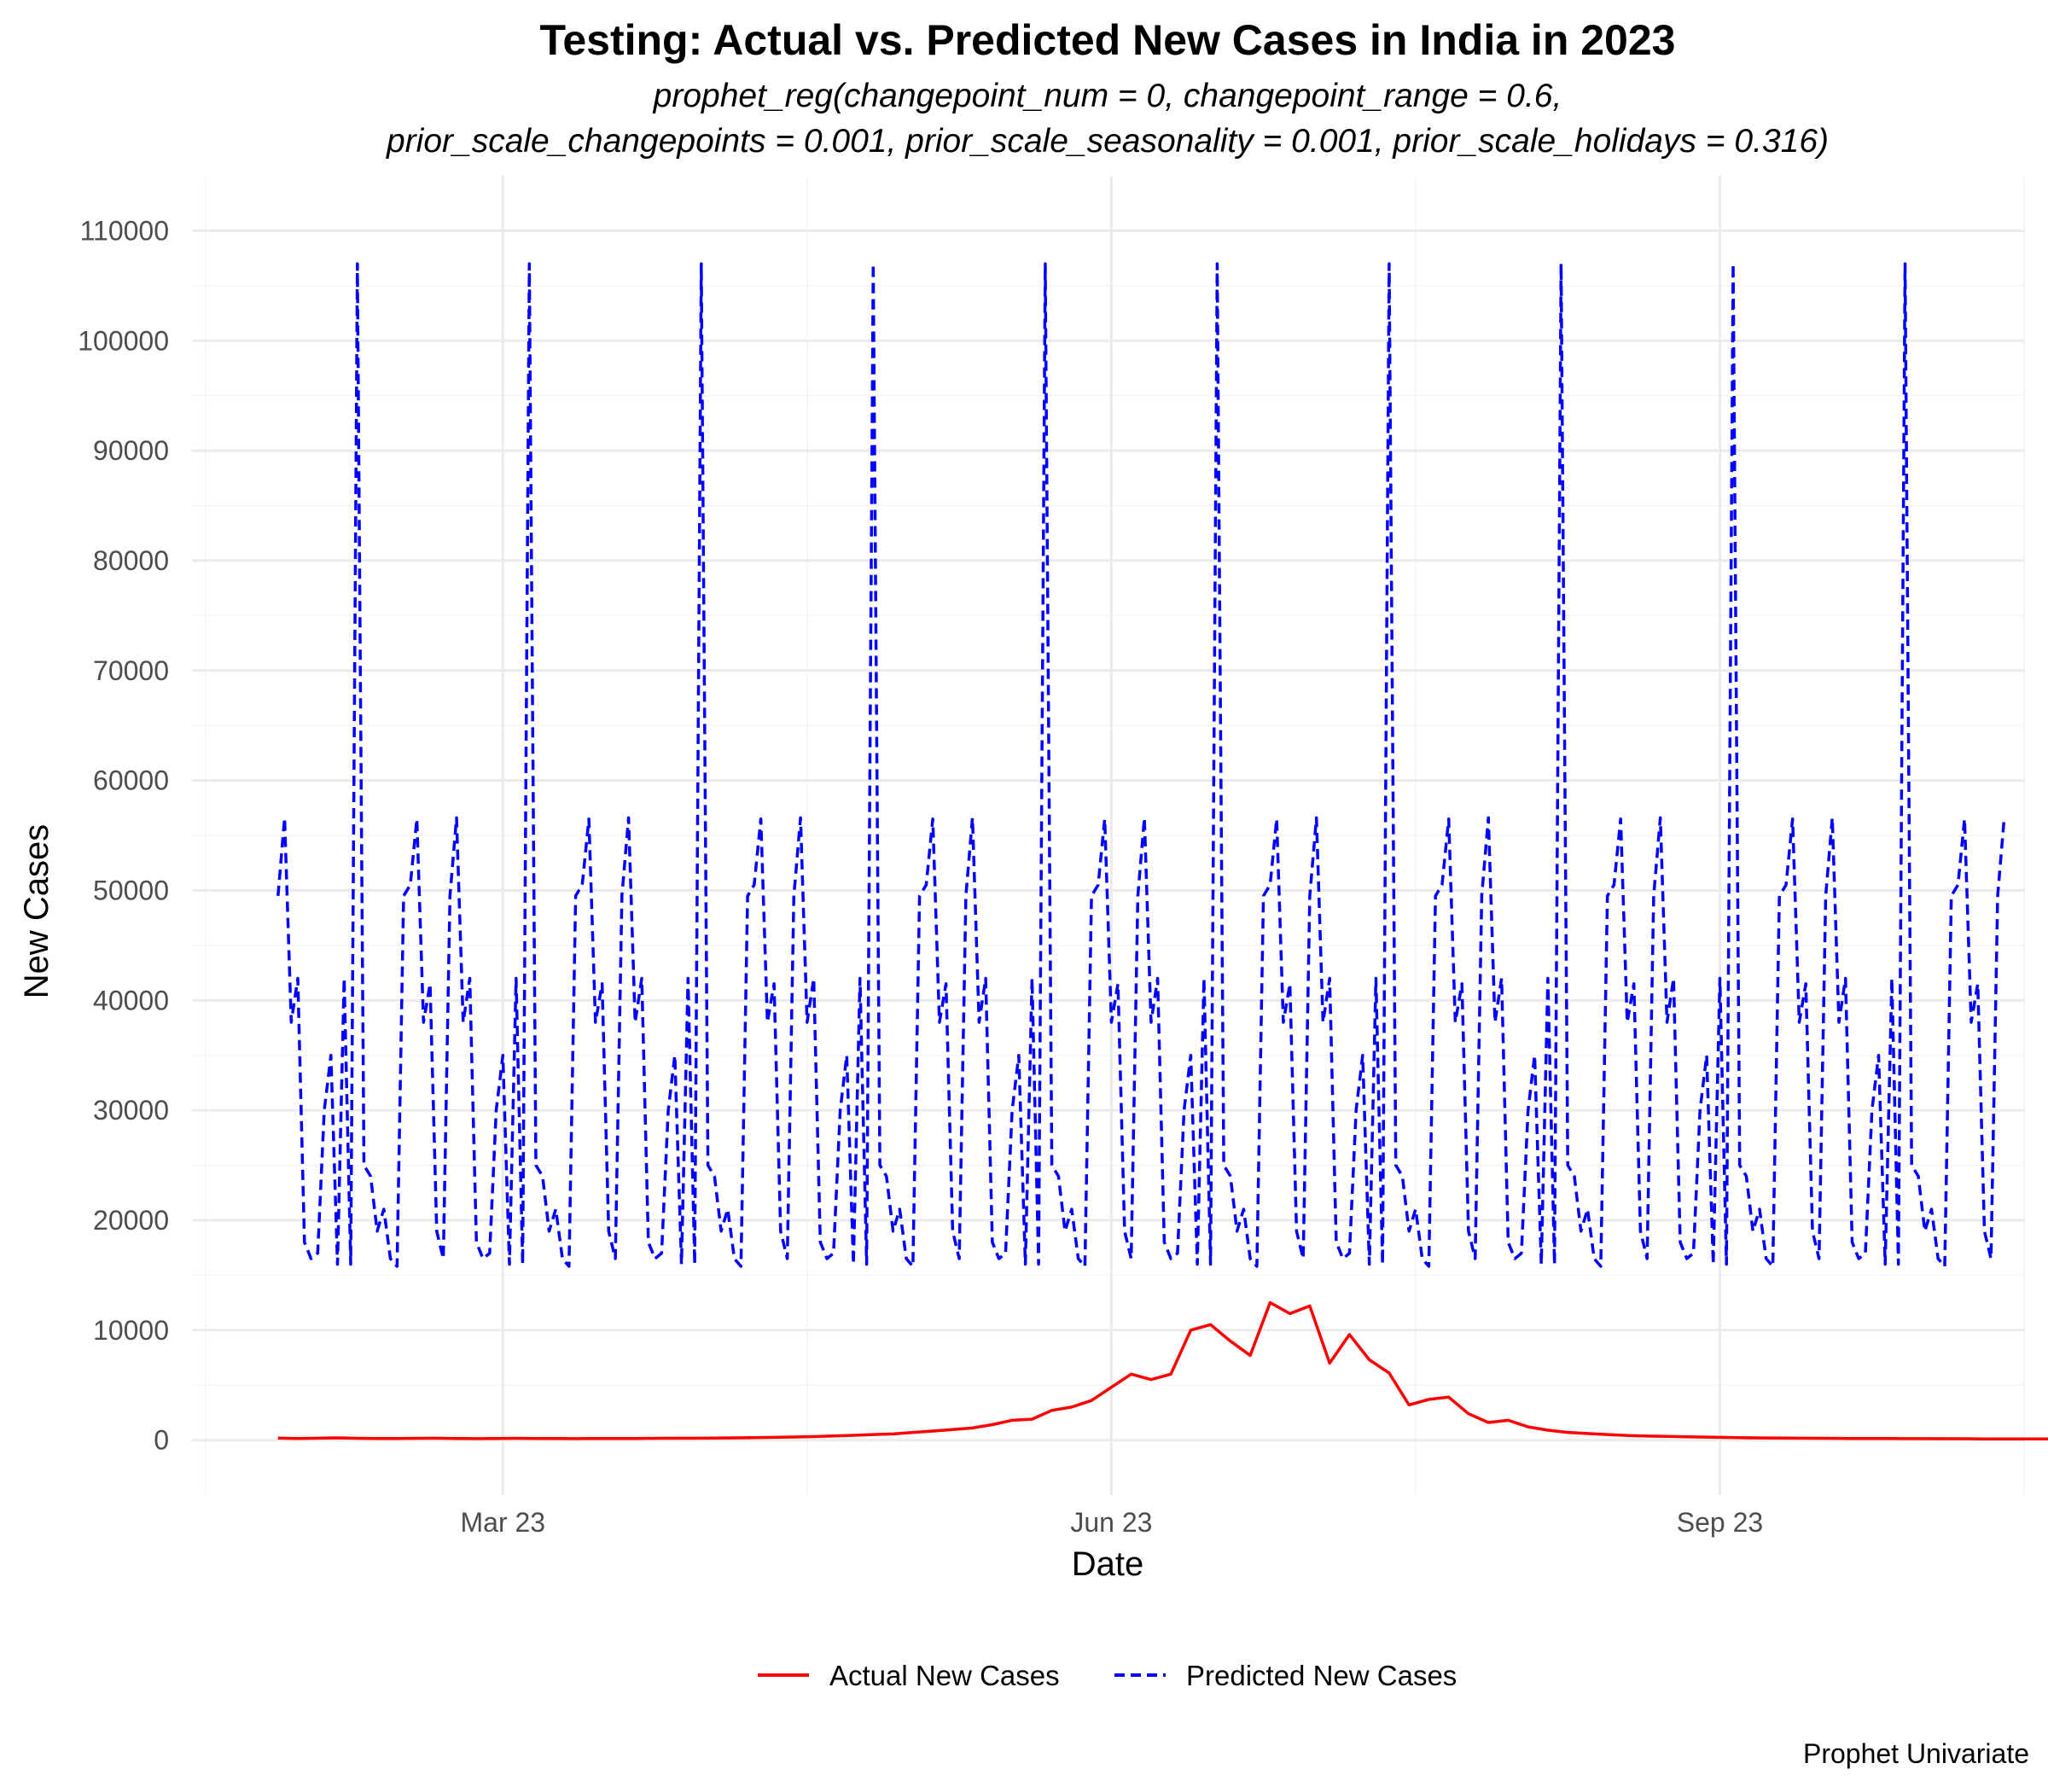 This screenshot has width=2048, height=1792. What do you see at coordinates (131, 1110) in the screenshot?
I see `y-tick-label: 30000` at bounding box center [131, 1110].